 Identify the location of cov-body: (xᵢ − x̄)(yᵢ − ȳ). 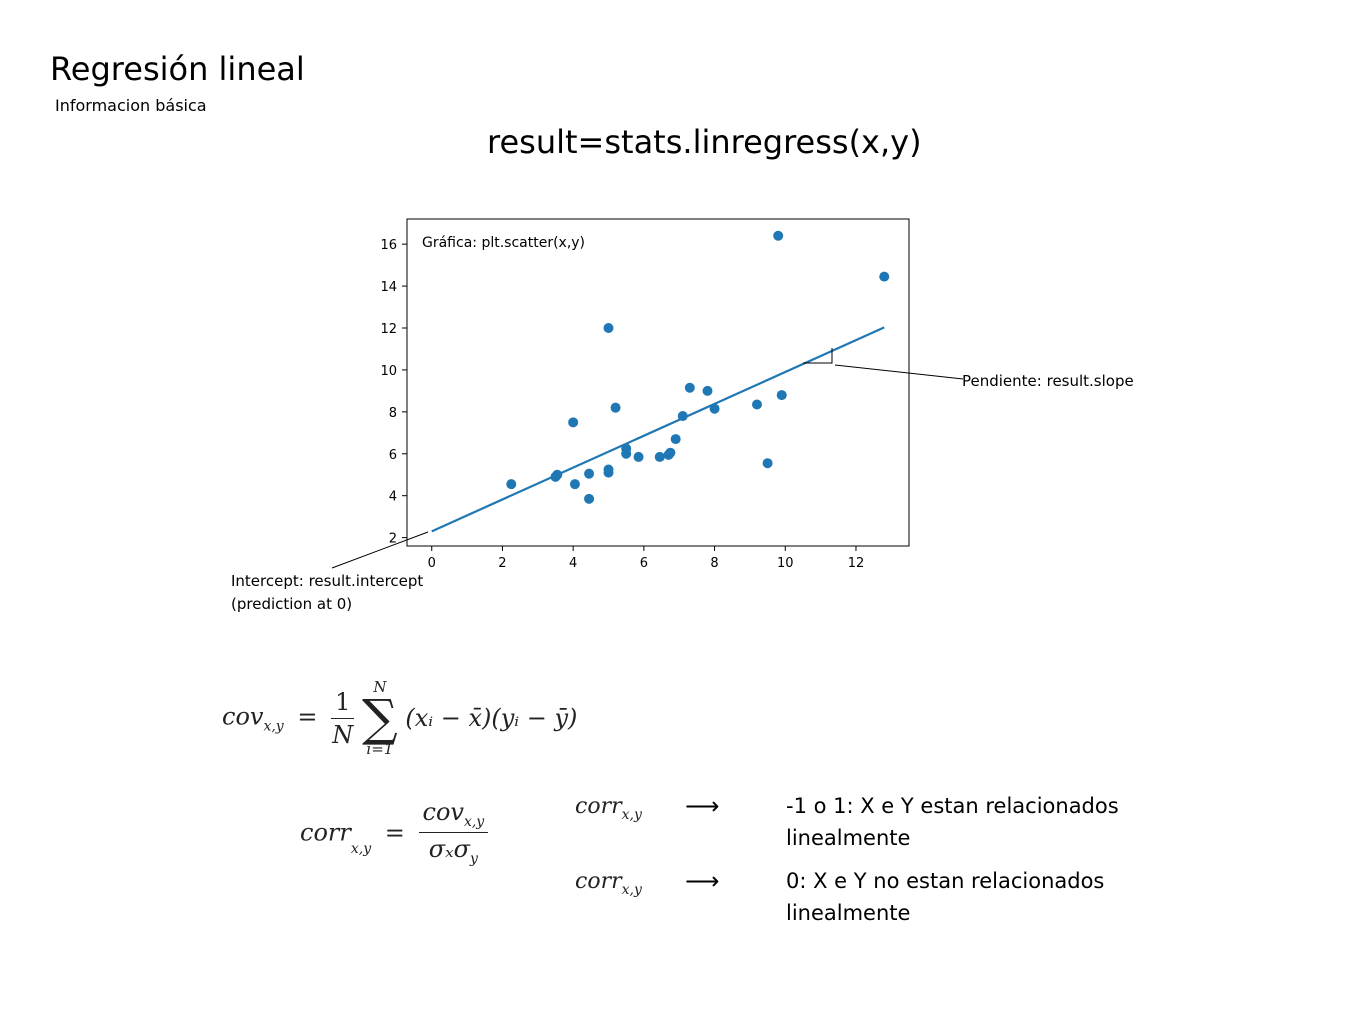
(491, 718).